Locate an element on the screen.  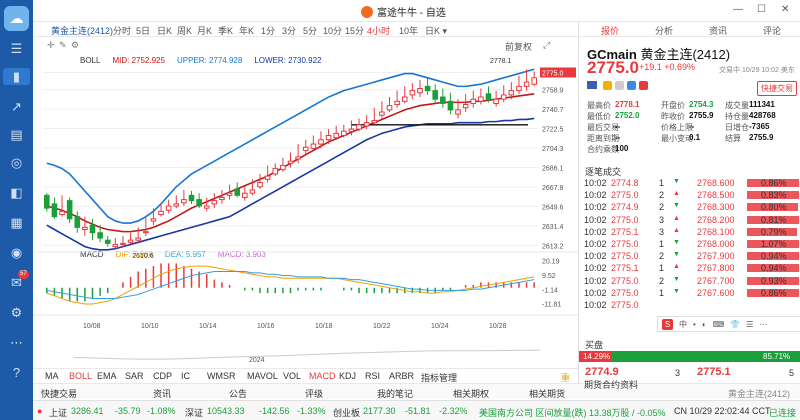
draw-icon: ✎ is located at coordinates (63, 45).